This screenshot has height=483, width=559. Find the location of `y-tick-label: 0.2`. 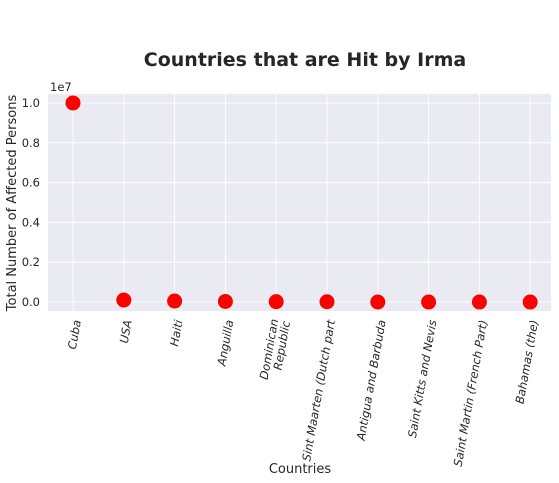

y-tick-label: 0.2 is located at coordinates (31, 262).